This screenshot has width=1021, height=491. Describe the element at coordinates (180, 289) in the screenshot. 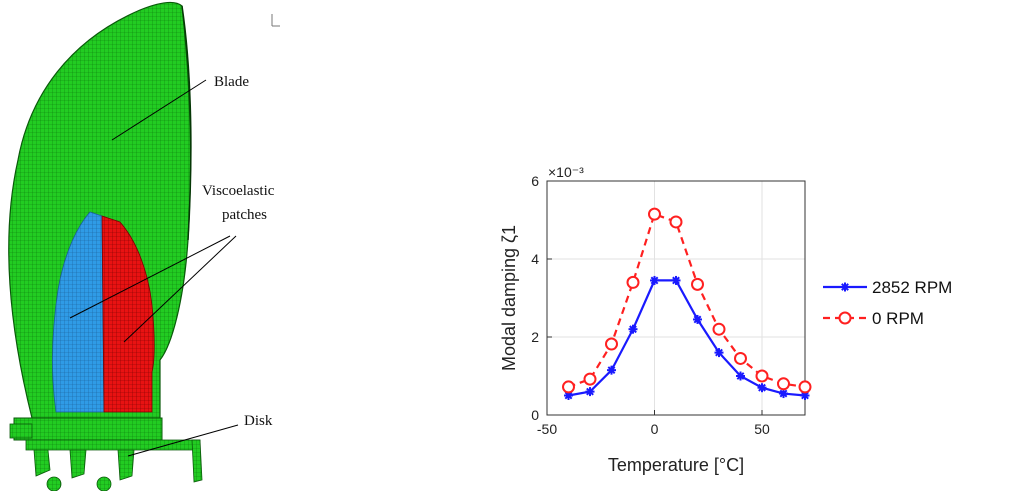

I see `patch-leader-line-red` at that location.